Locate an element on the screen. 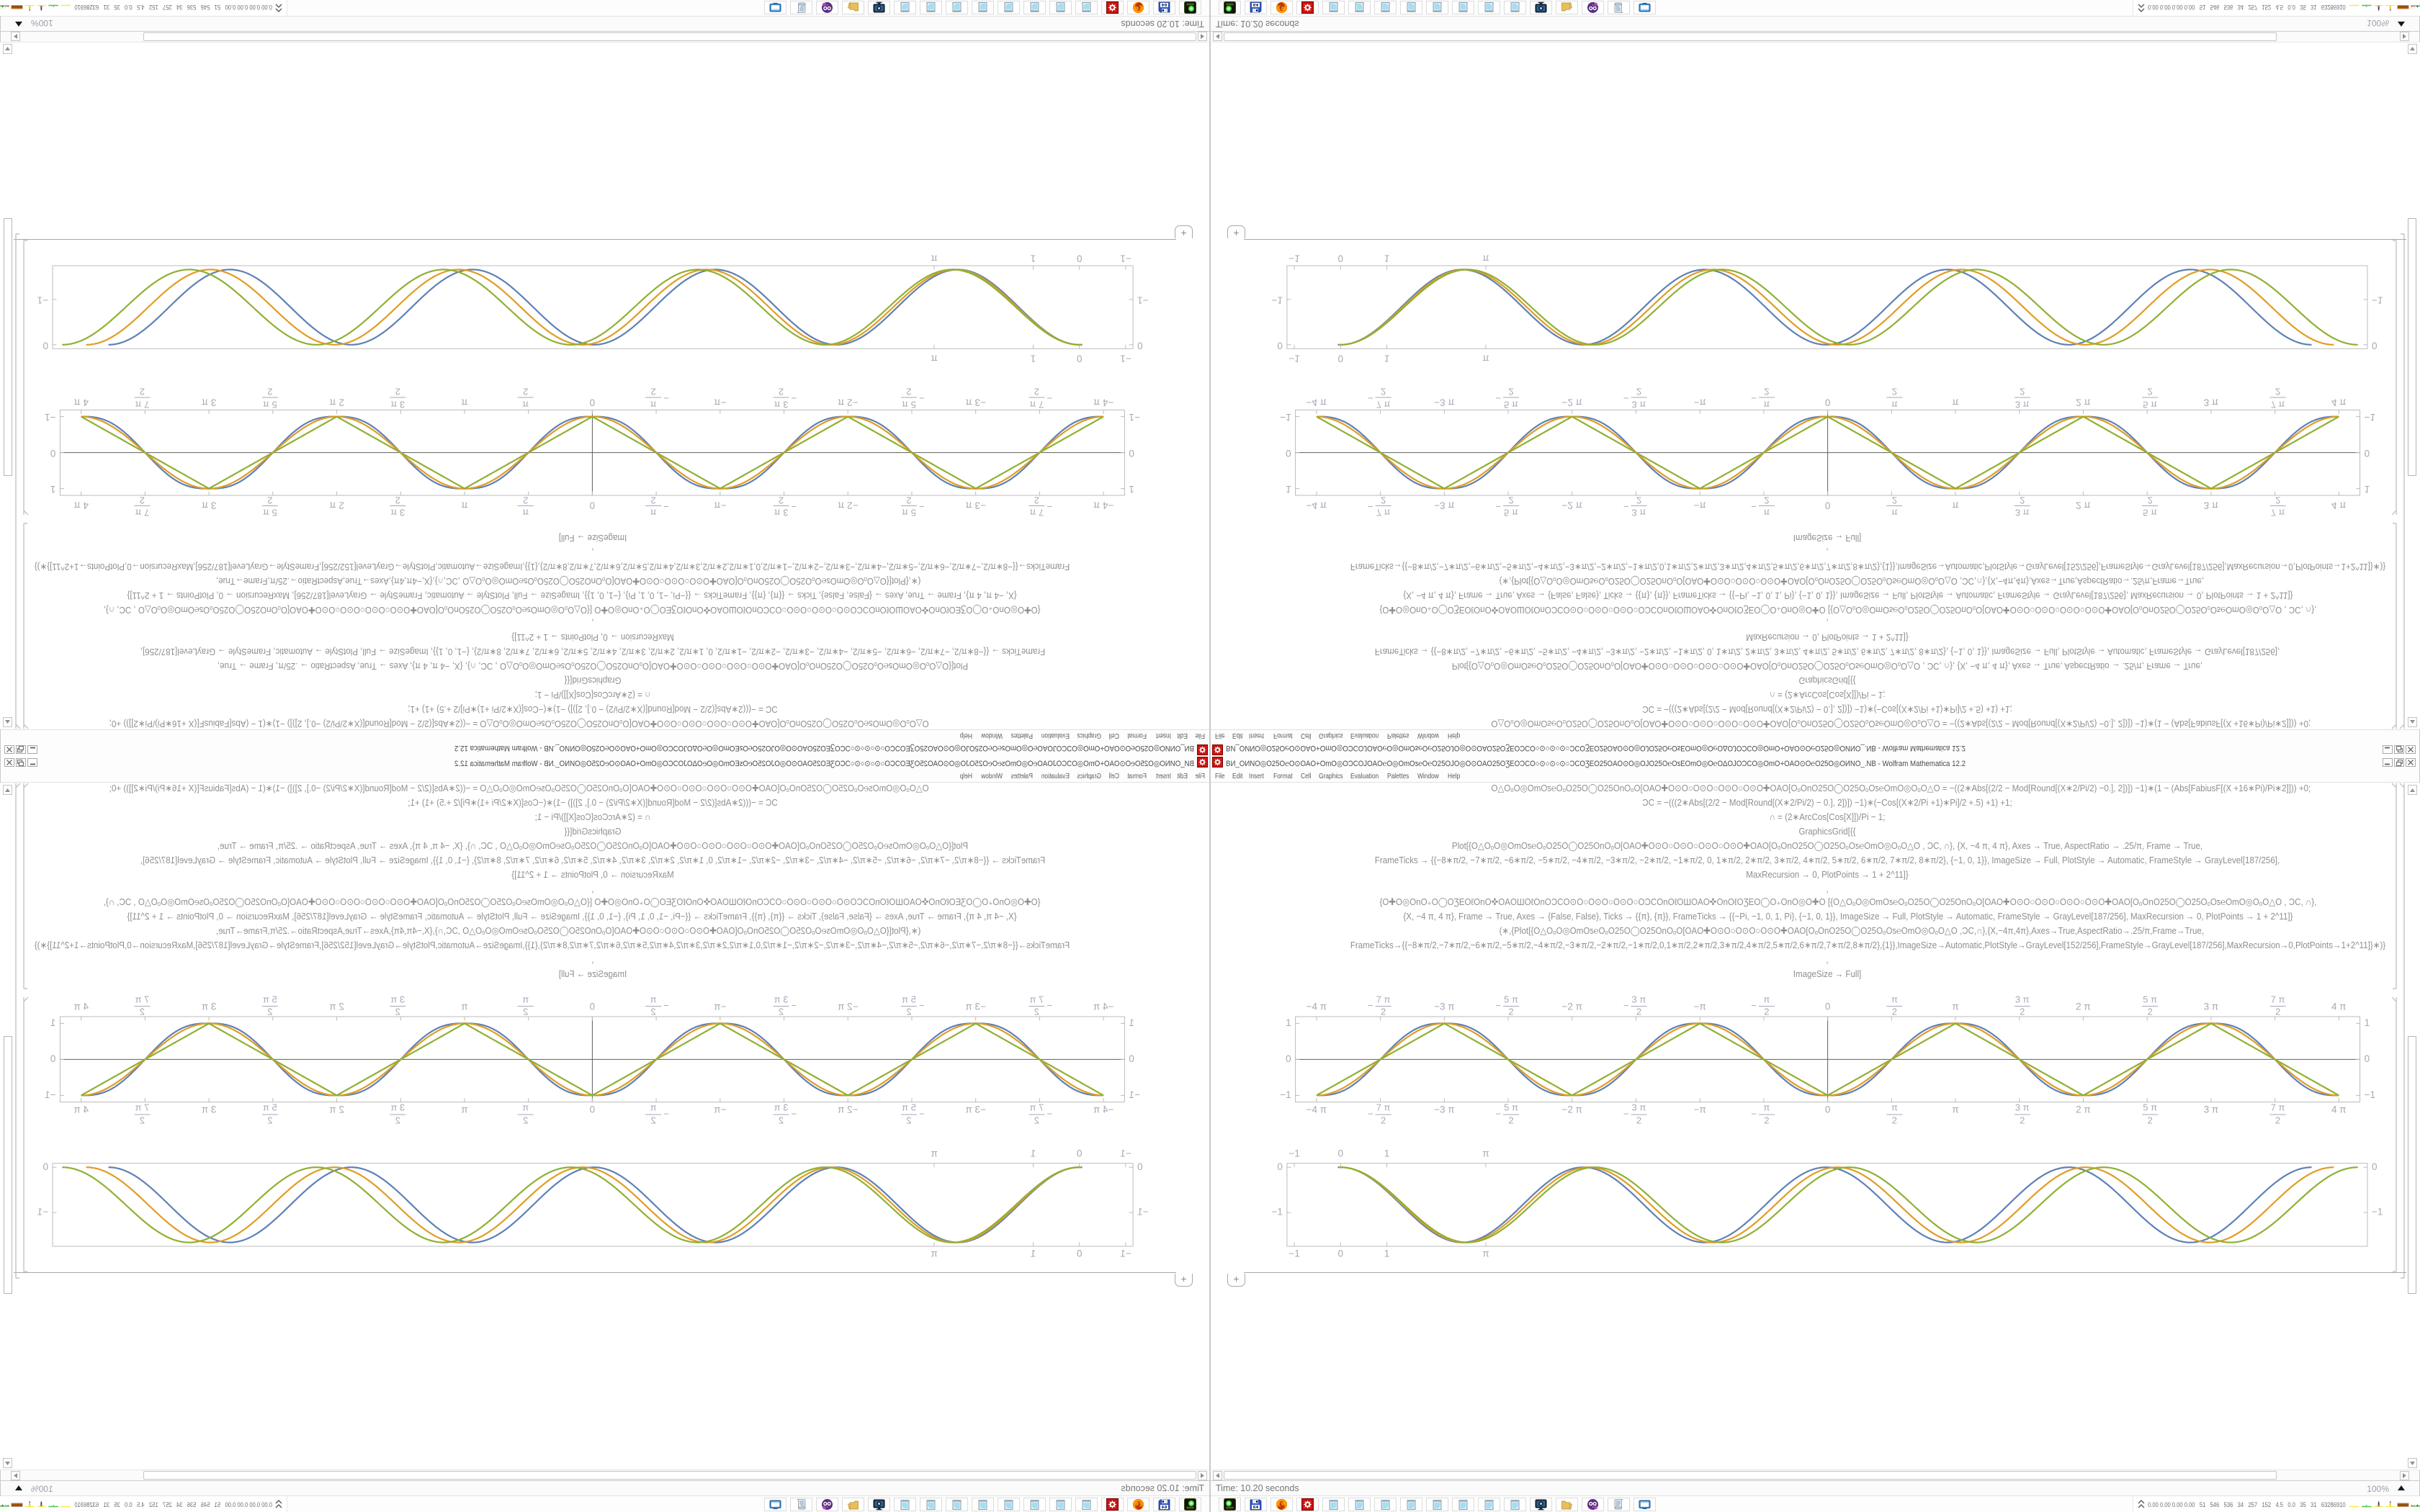 Image resolution: width=2420 pixels, height=1512 pixels. taskbar-button-scroll is located at coordinates (801, 1504).